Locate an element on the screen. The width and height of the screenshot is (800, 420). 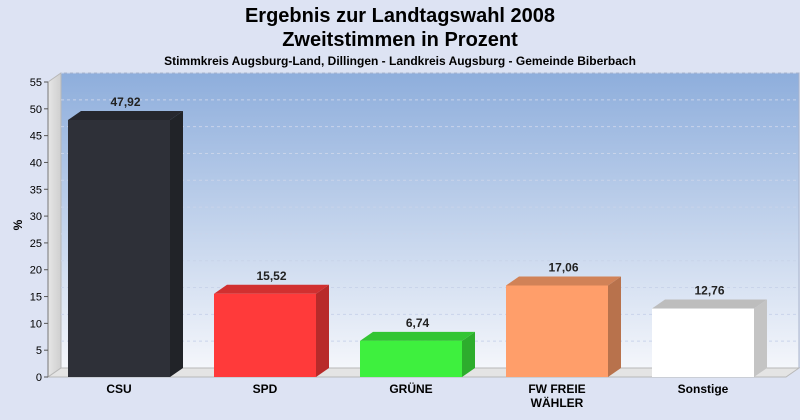
y-tick-label: 25 is located at coordinates (36, 244).